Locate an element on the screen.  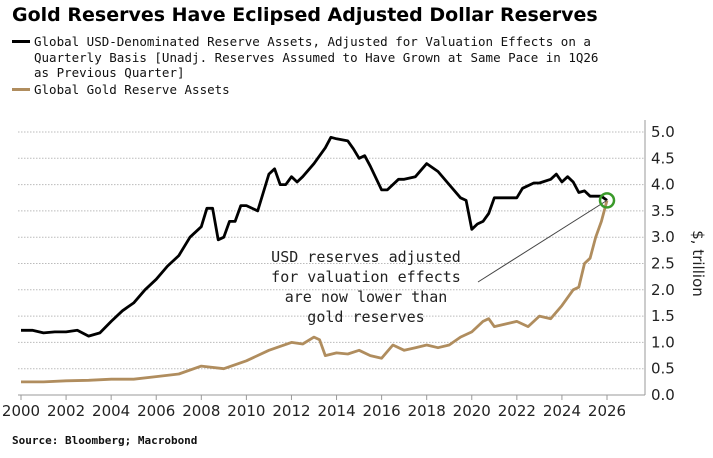
x-tick-label: 2020 is located at coordinates (472, 411).